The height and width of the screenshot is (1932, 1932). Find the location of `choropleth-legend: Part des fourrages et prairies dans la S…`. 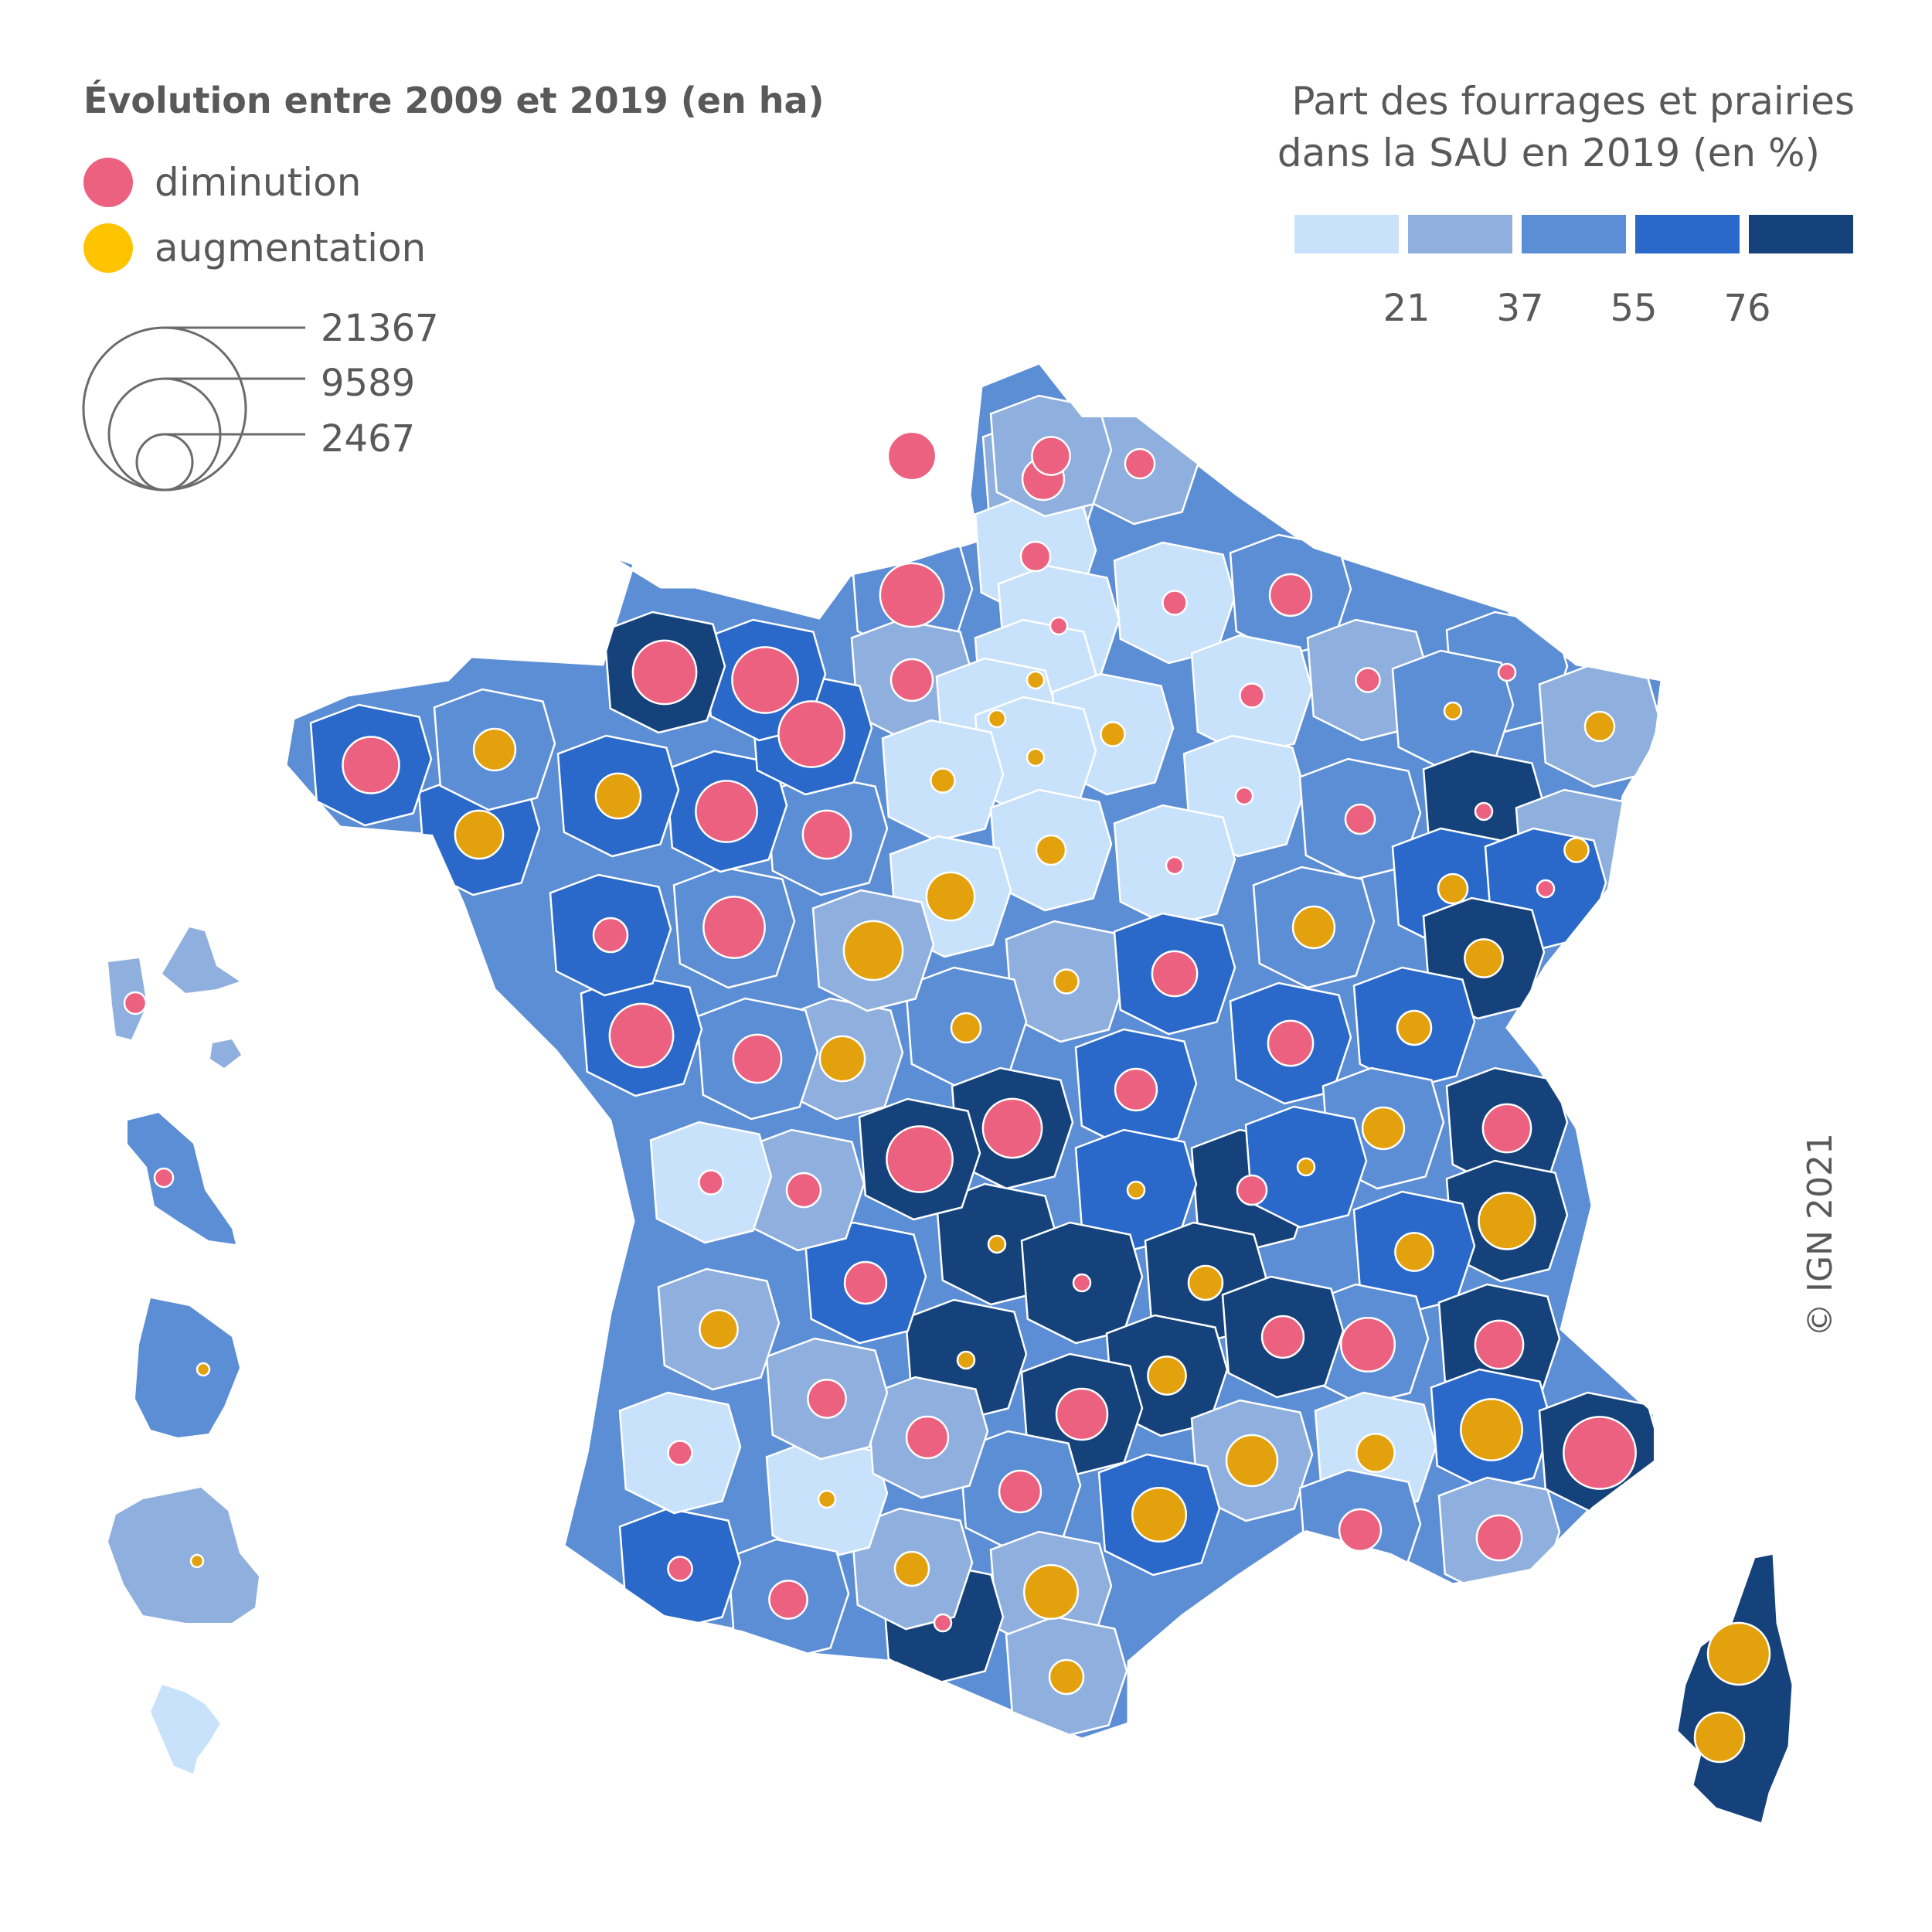

choropleth-legend: Part des fourrages et prairies dans la S… is located at coordinates (1566, 205).